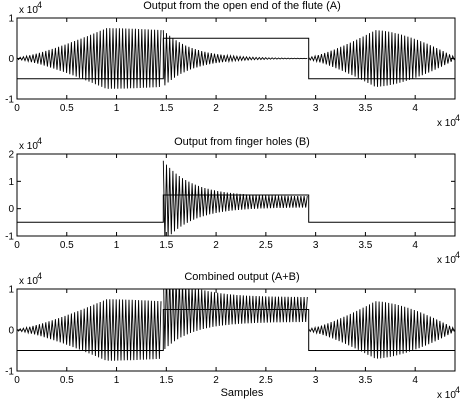 The image size is (473, 412). I want to click on y-tick-label: 2, so click(11, 155).